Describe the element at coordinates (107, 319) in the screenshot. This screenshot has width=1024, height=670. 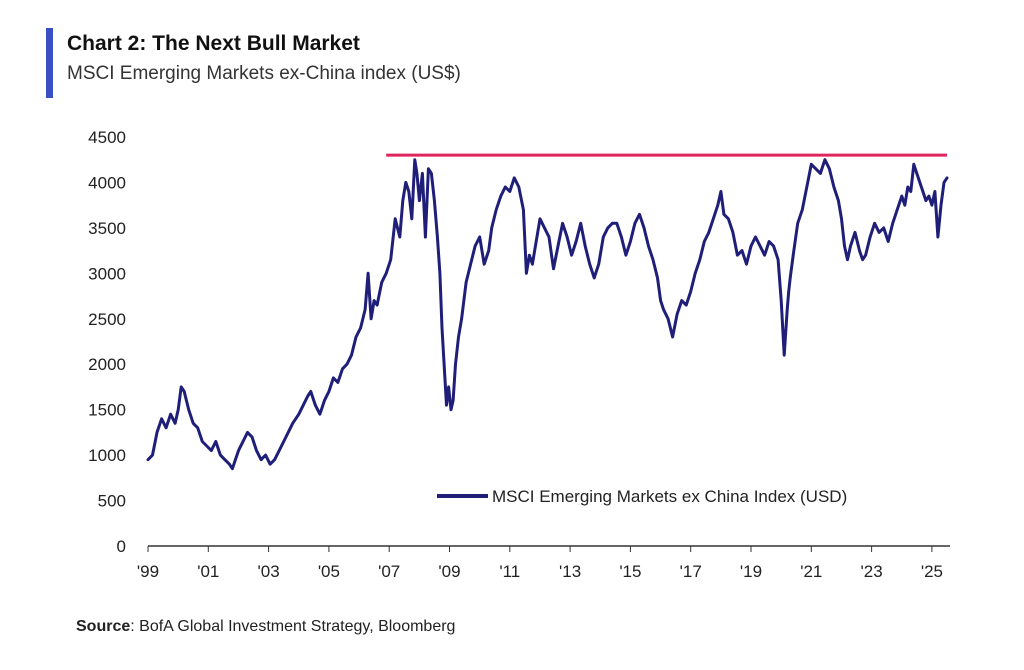
I see `y-tick-label: 2500` at that location.